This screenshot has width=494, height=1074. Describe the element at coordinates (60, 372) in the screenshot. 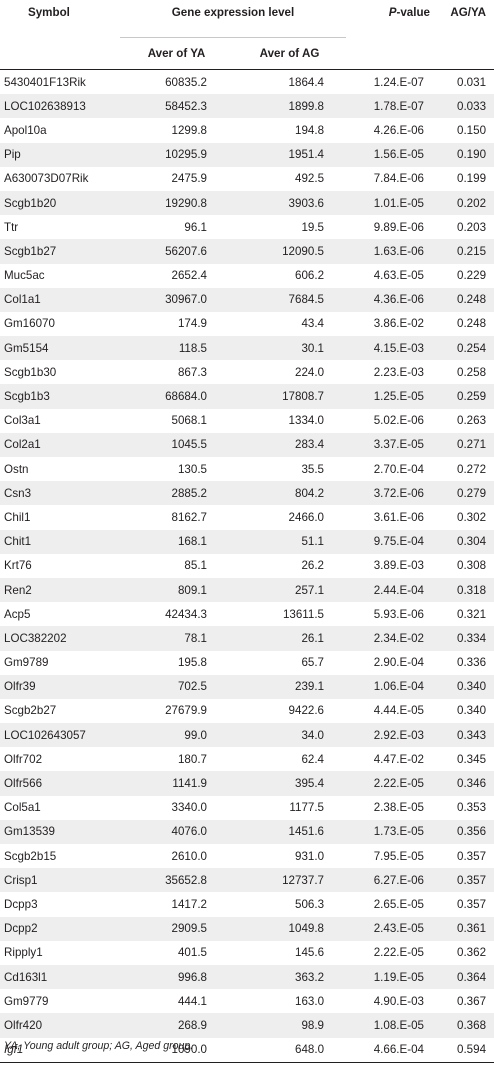

I see `cell-symbol: Scgb1b30` at that location.